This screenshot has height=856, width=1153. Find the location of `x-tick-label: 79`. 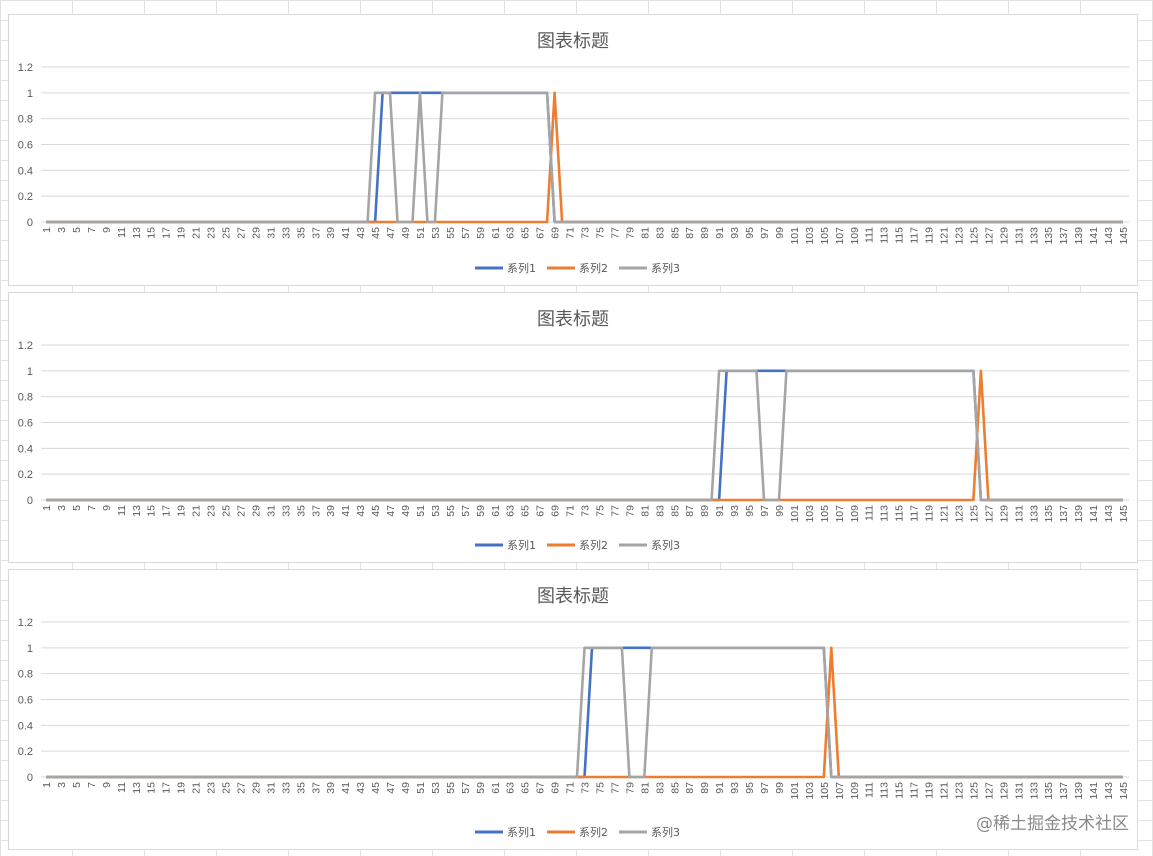

x-tick-label: 79 is located at coordinates (630, 233).